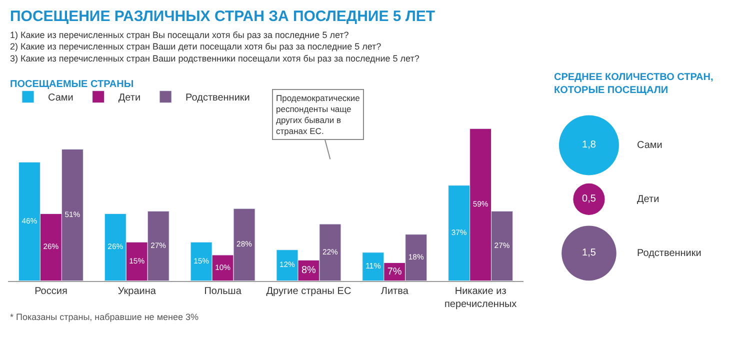 The image size is (732, 342). I want to click on category-label: Дети, so click(648, 199).